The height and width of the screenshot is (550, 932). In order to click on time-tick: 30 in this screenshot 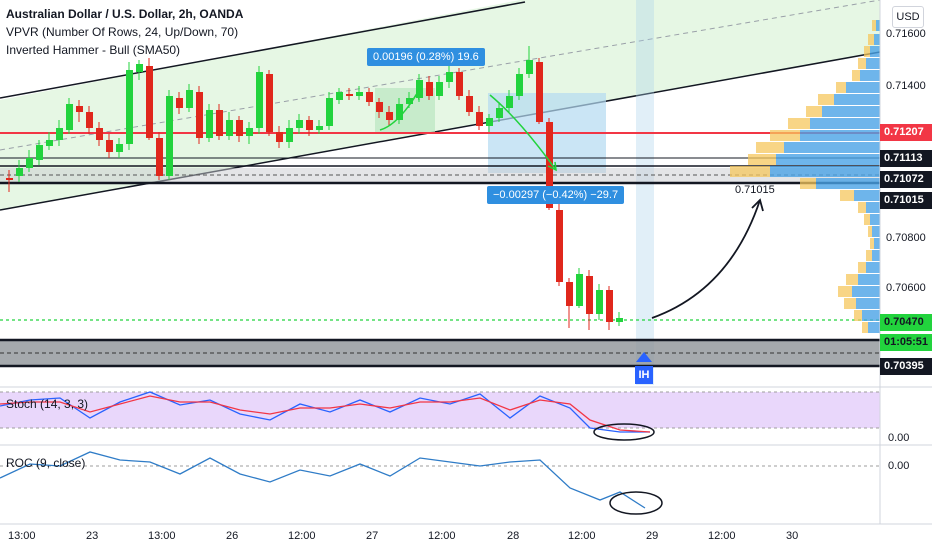, I will do `click(792, 536)`.